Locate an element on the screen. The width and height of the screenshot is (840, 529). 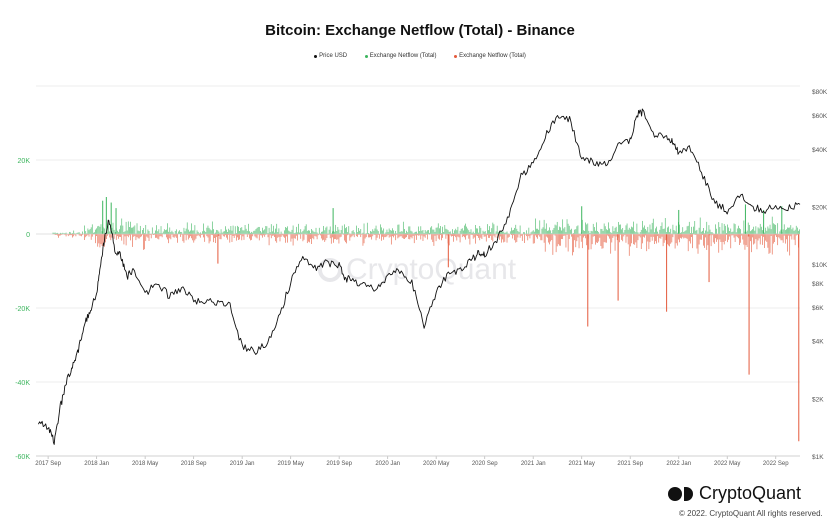
watermark-text: CryptoQuant is located at coordinates (431, 269).